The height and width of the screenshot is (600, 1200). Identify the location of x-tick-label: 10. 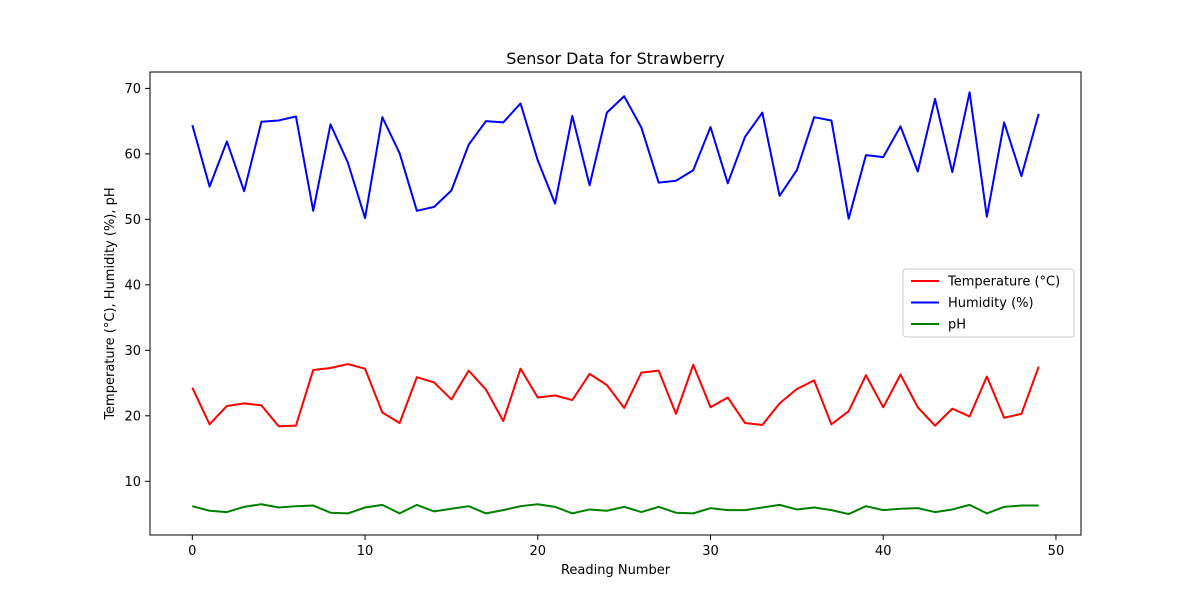
(365, 551).